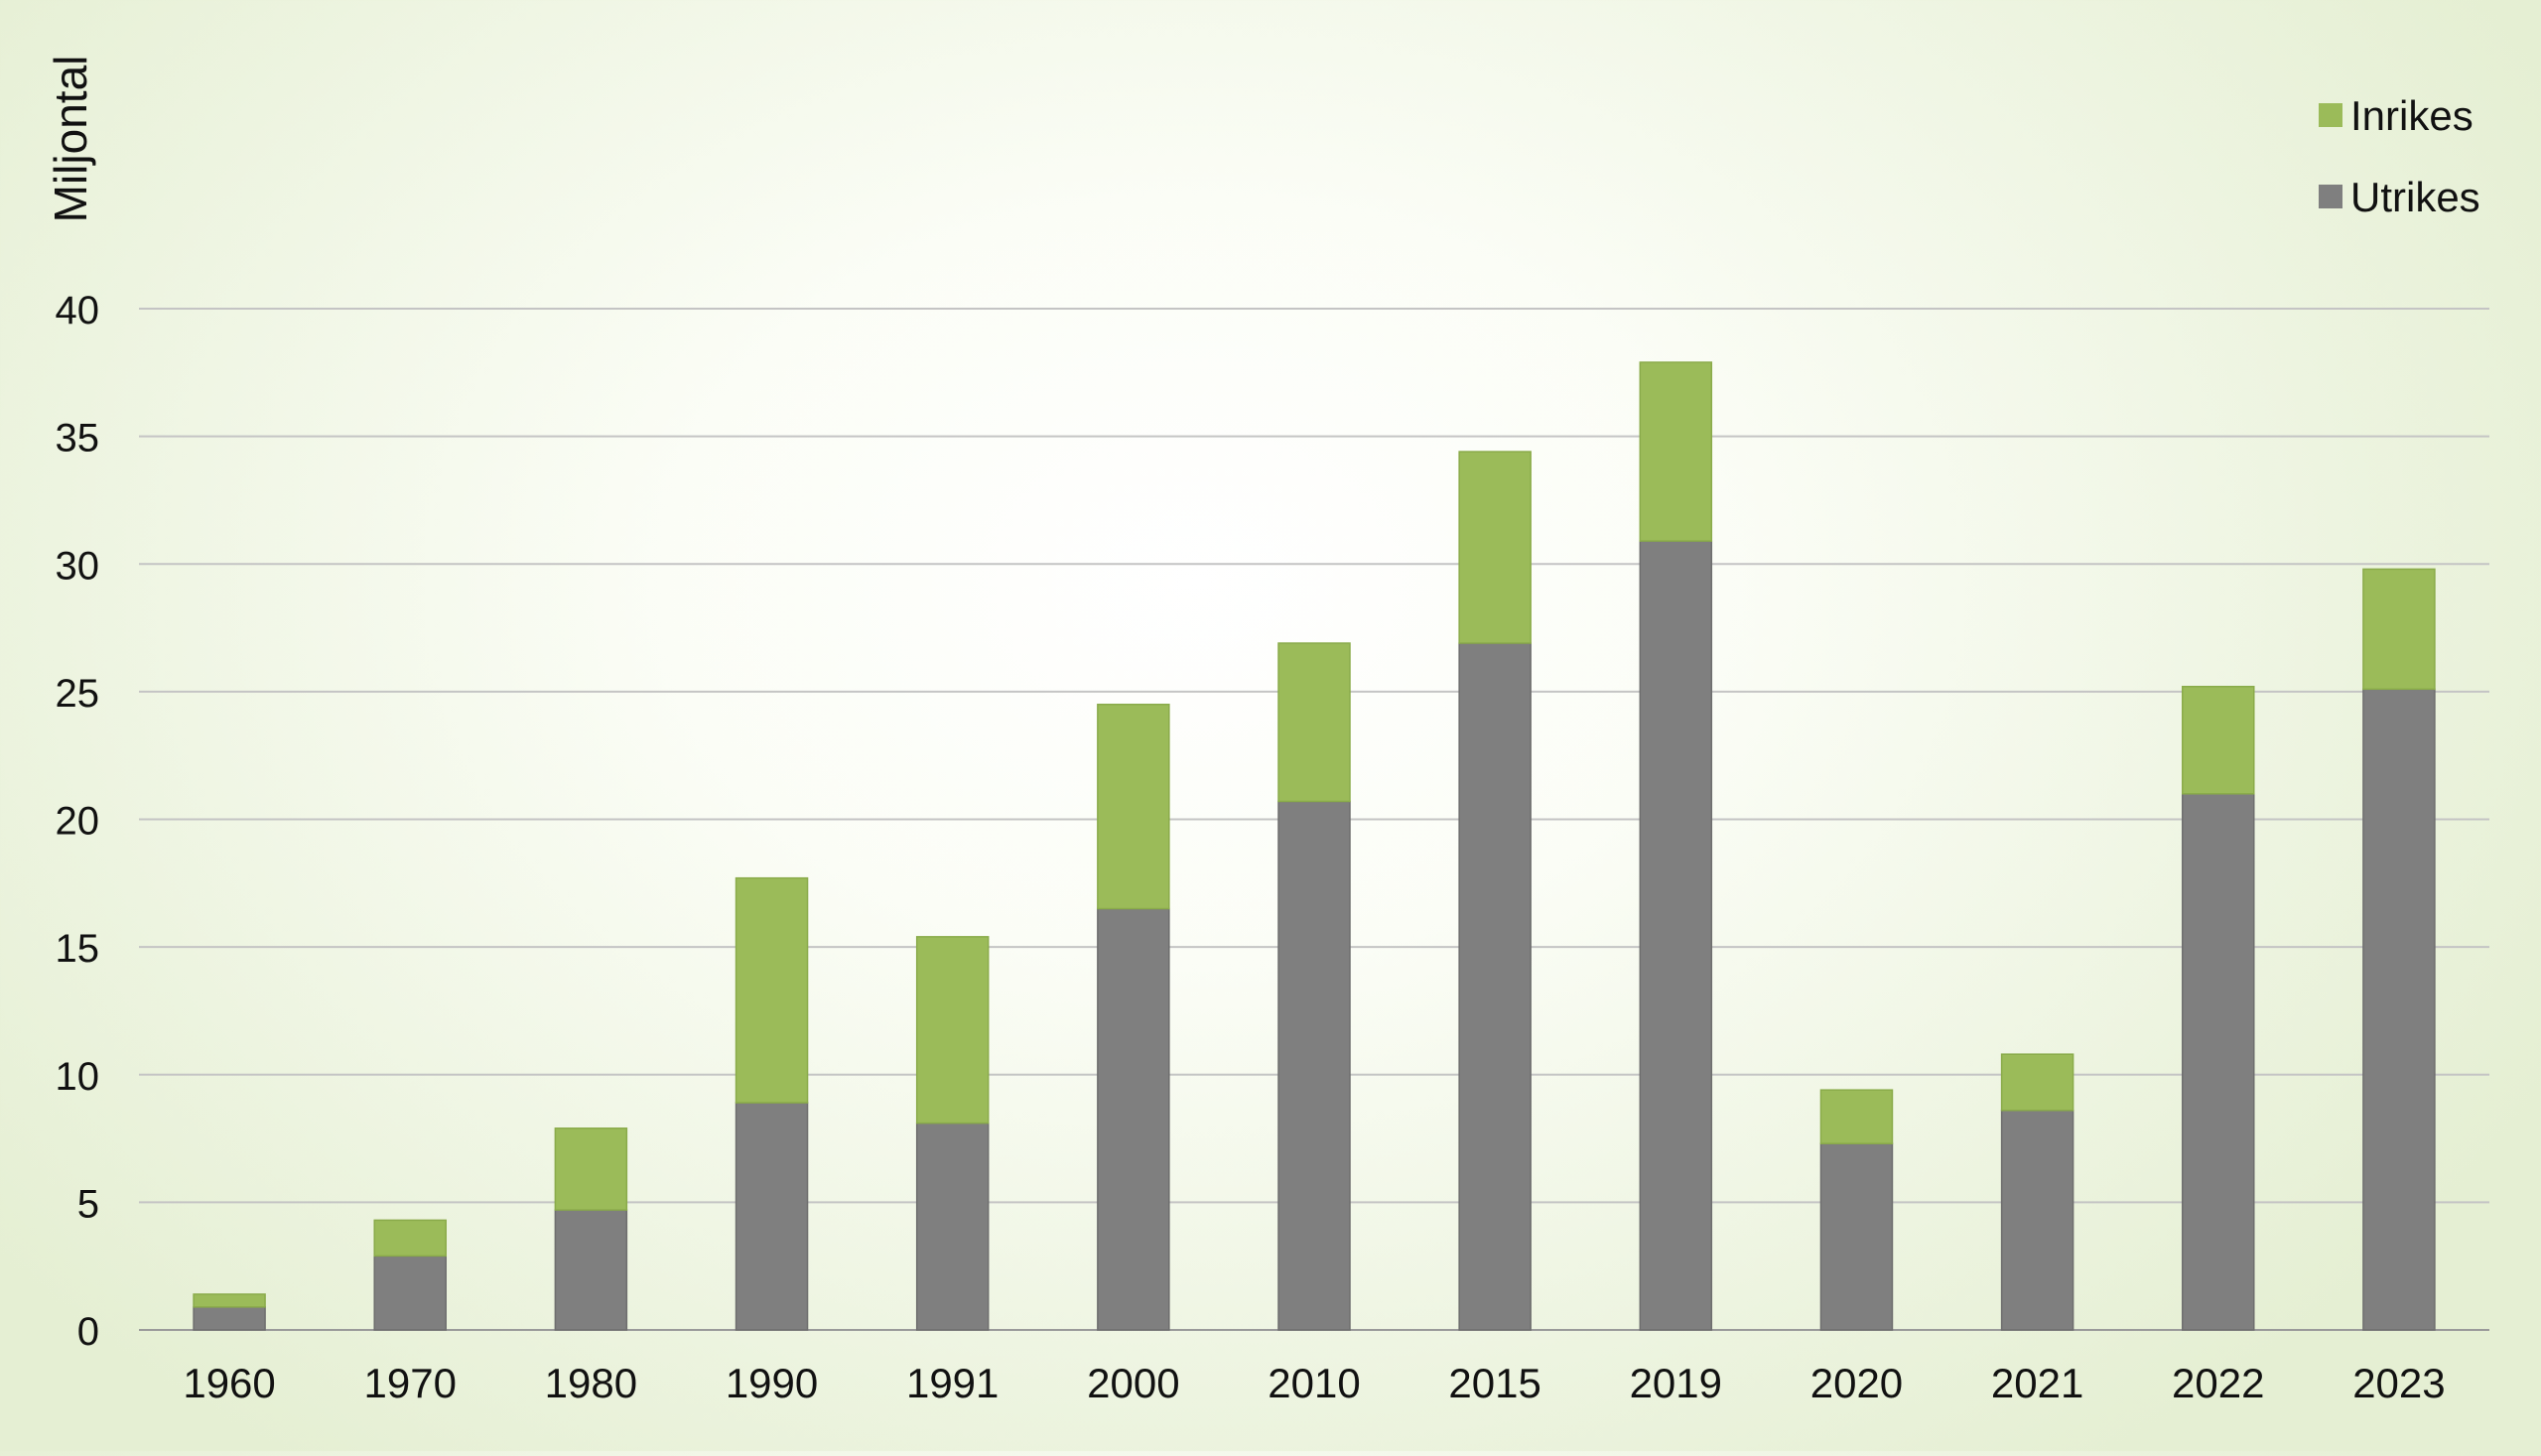  Describe the element at coordinates (1856, 1383) in the screenshot. I see `x-tick-label: 2020` at that location.